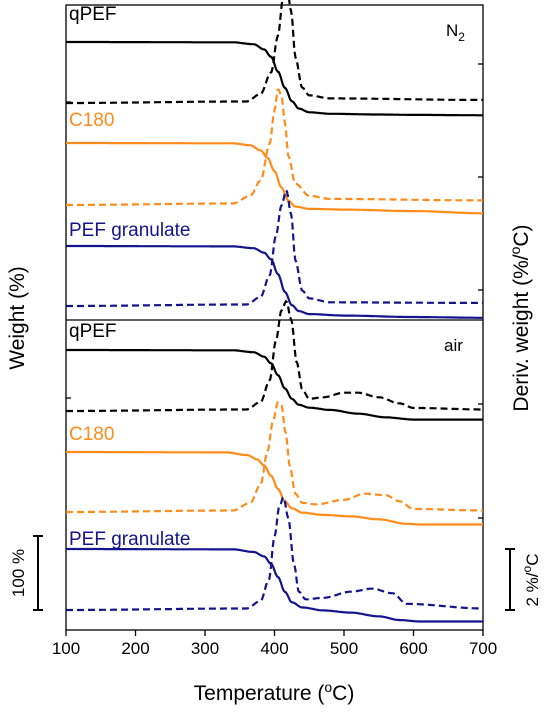  What do you see at coordinates (510, 579) in the screenshot?
I see `deriv-scale-bar` at bounding box center [510, 579].